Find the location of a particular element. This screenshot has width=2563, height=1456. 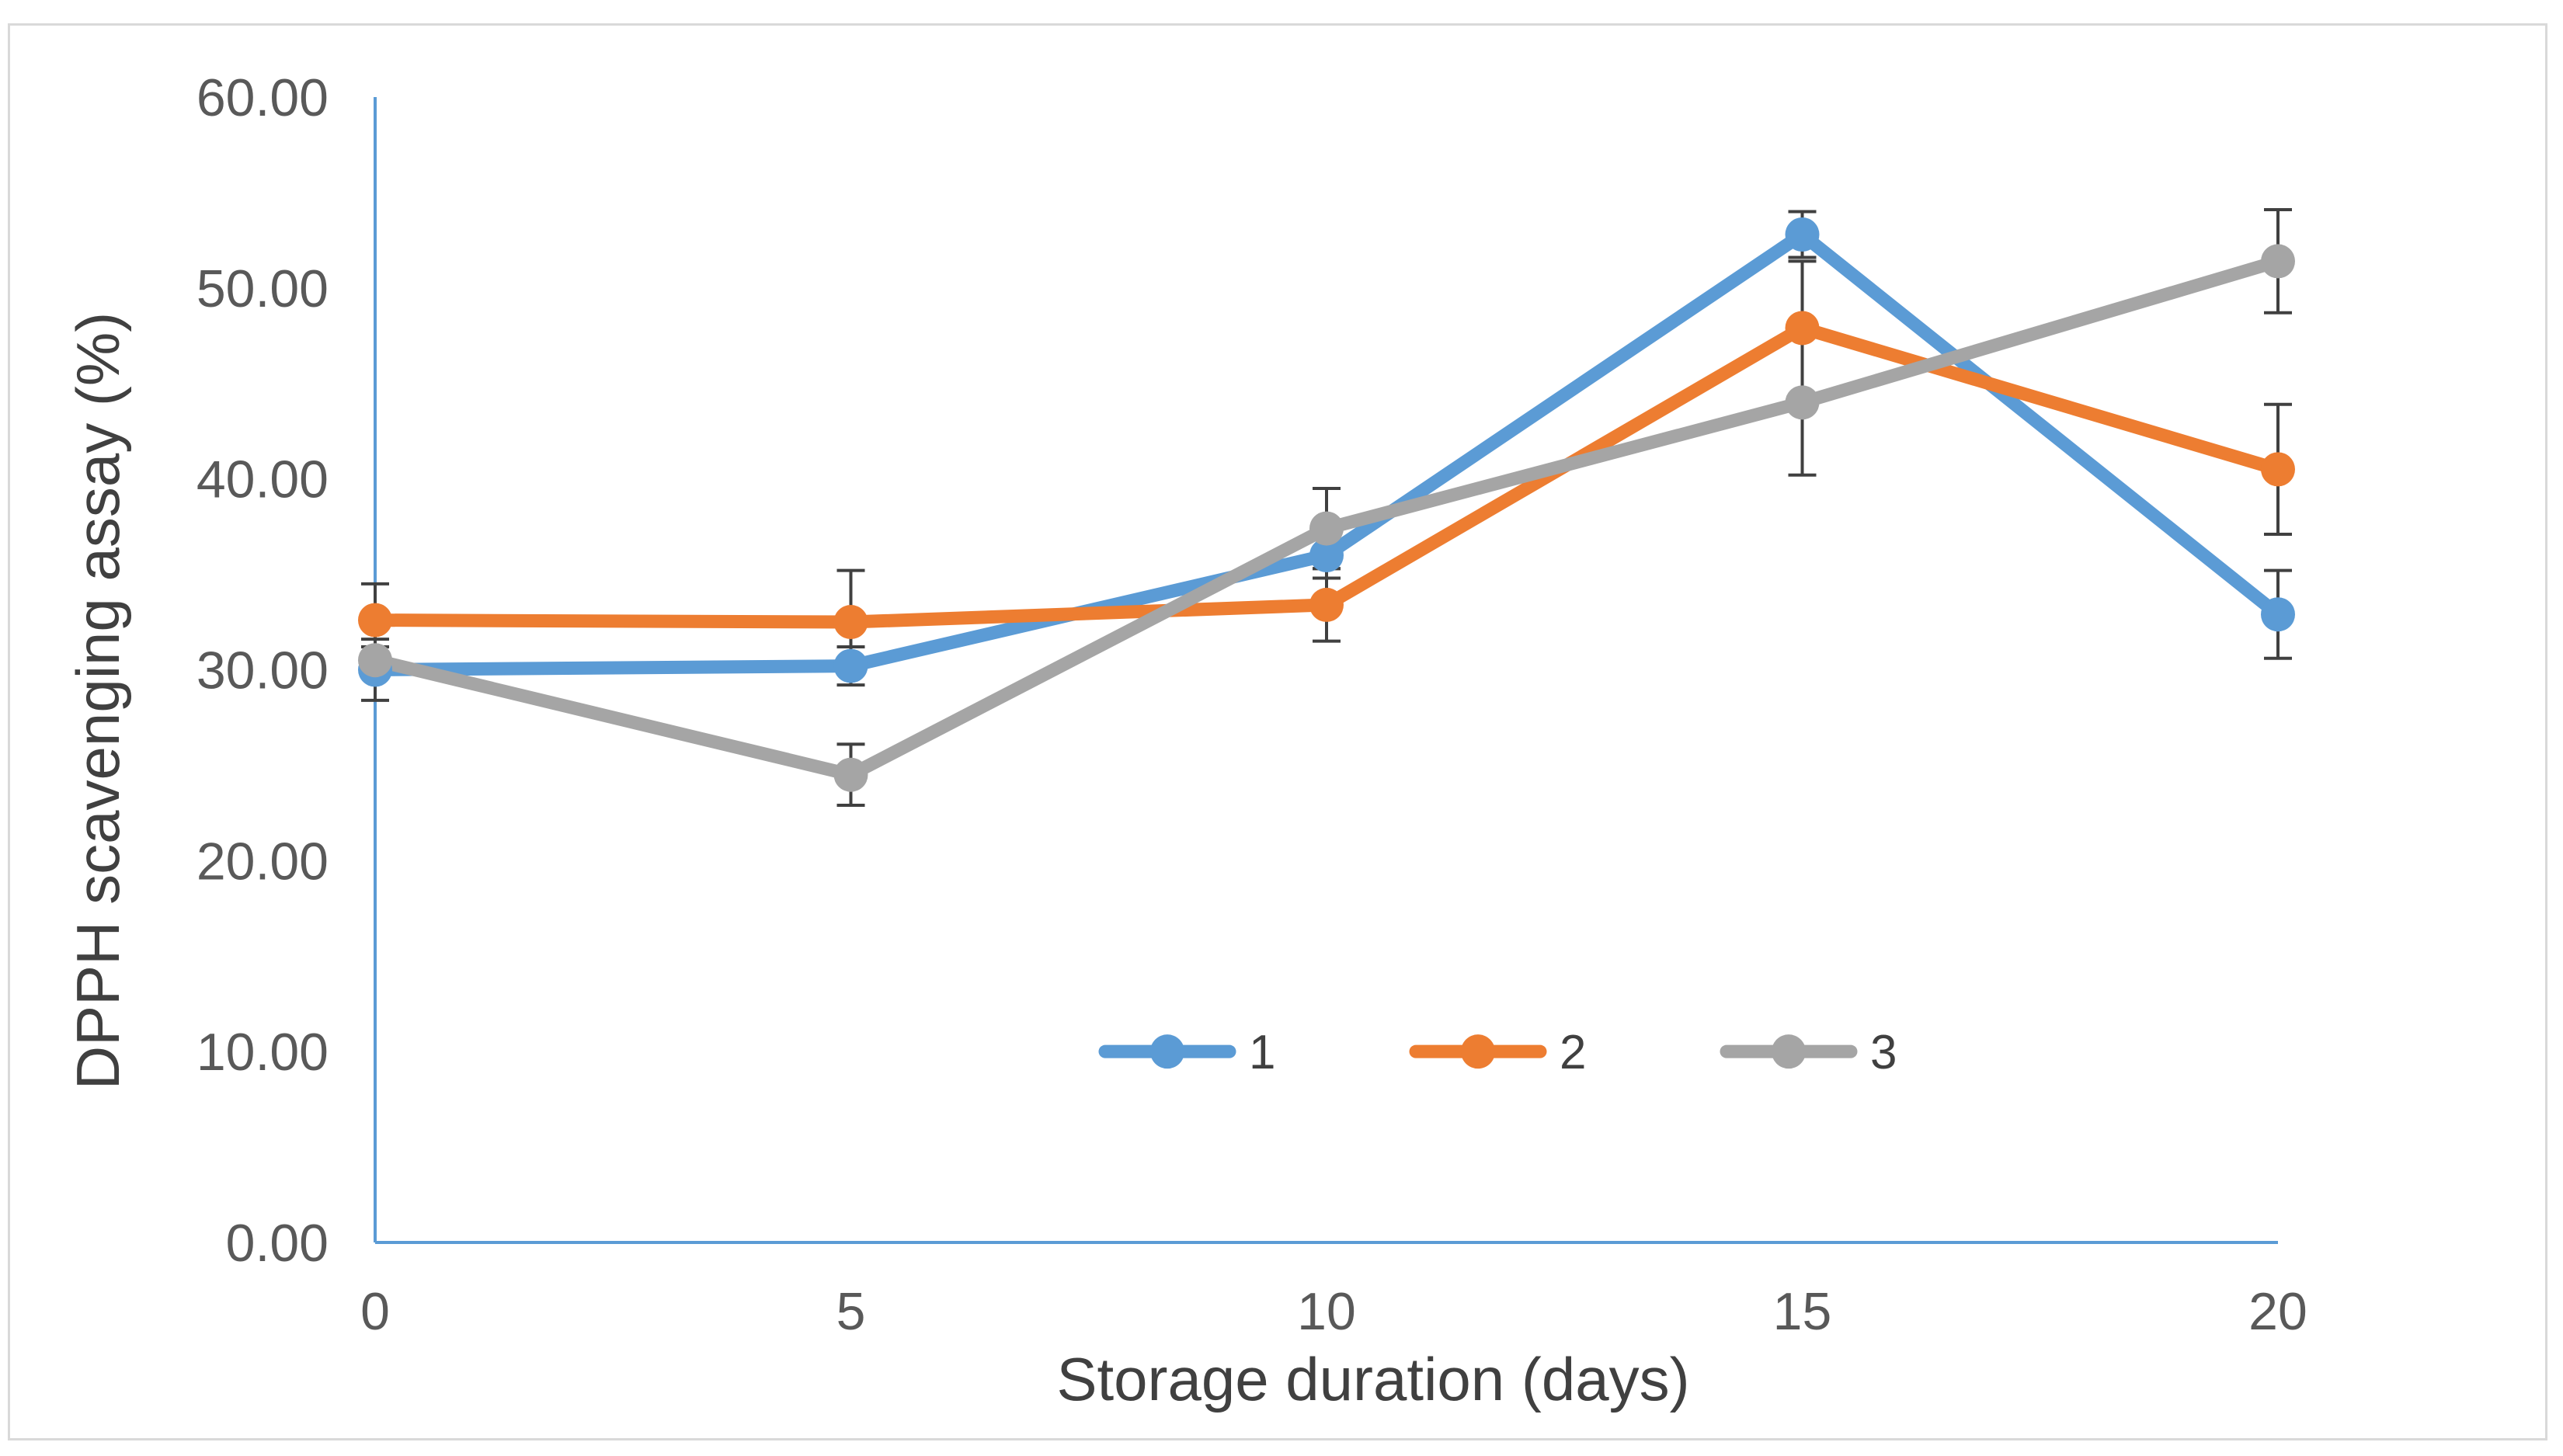

y-tick-label: 50.00 is located at coordinates (262, 288).